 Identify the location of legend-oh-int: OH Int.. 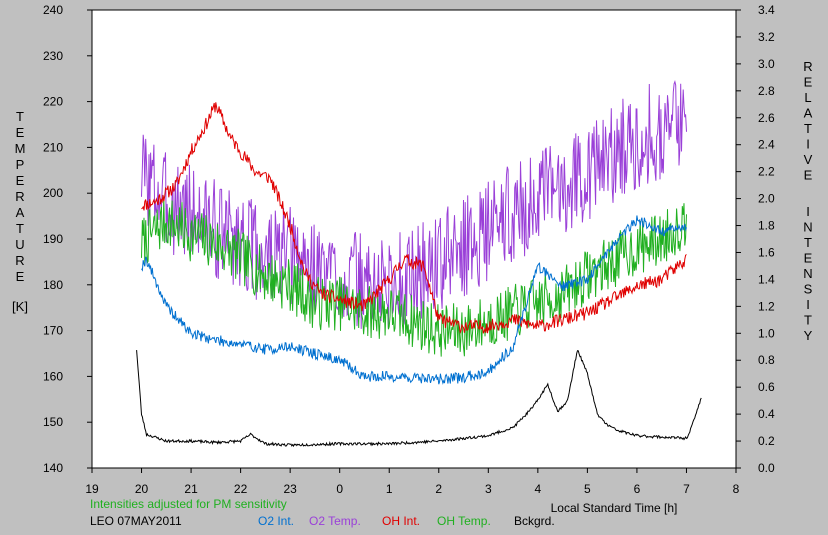
(401, 521).